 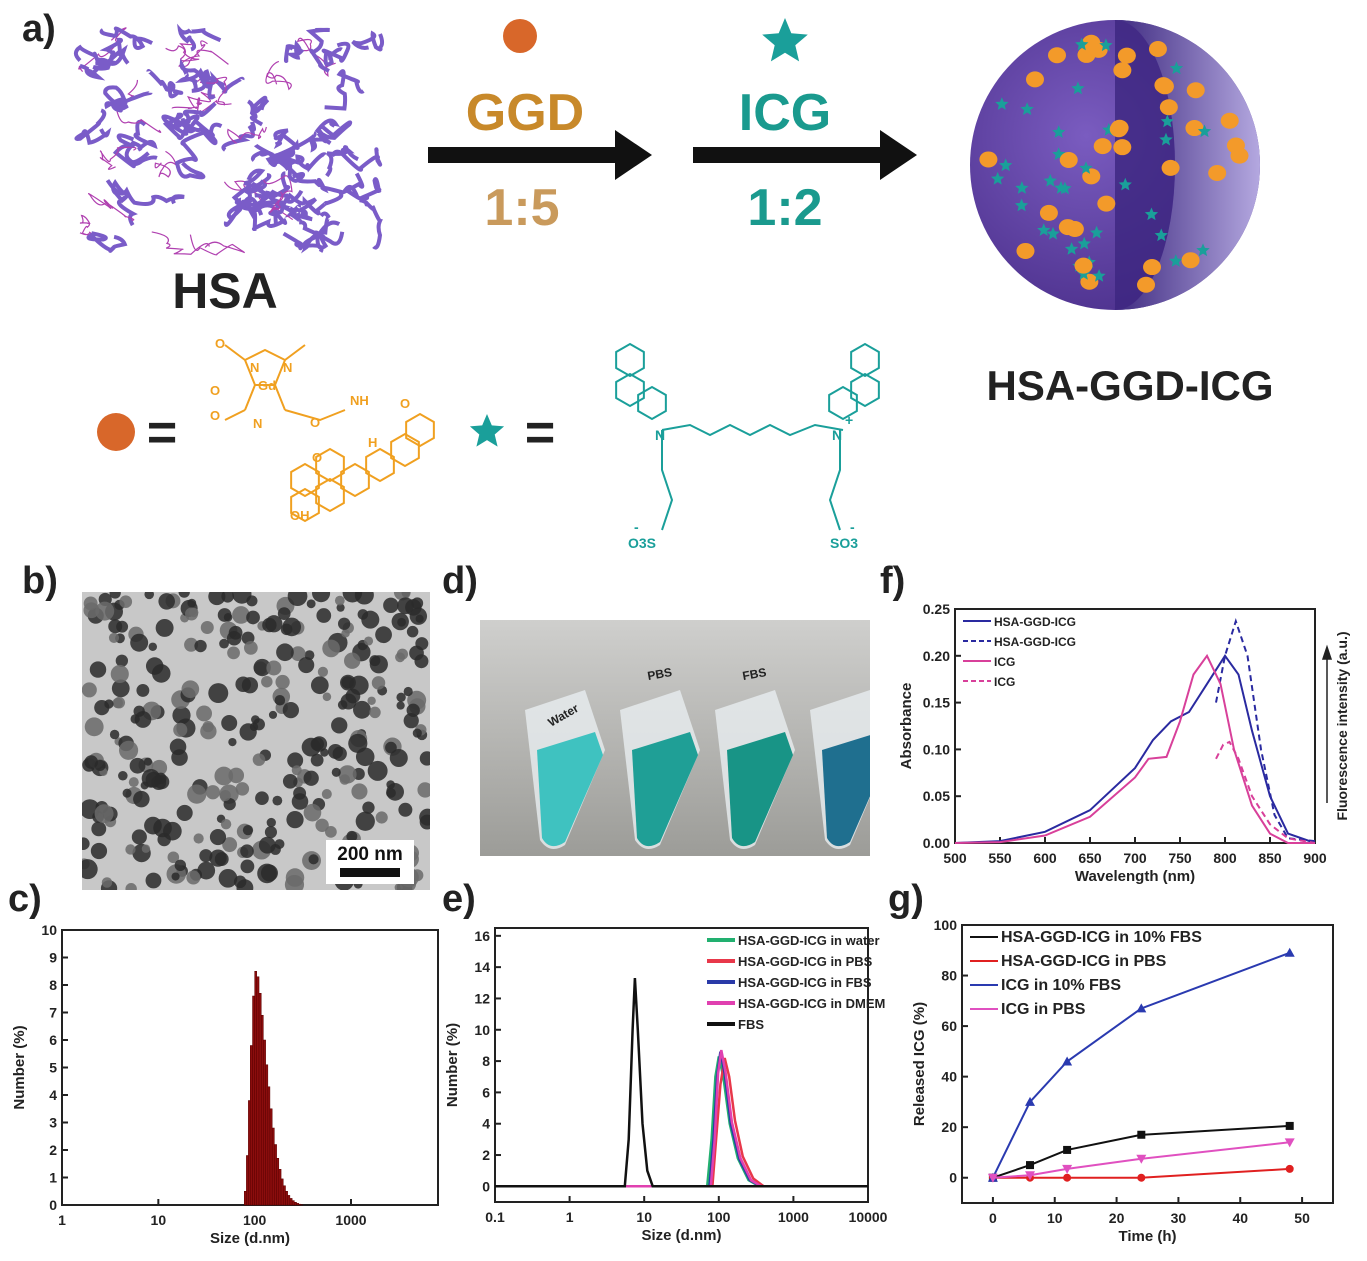 I want to click on legend-label: ICG, so click(x=1004, y=662).